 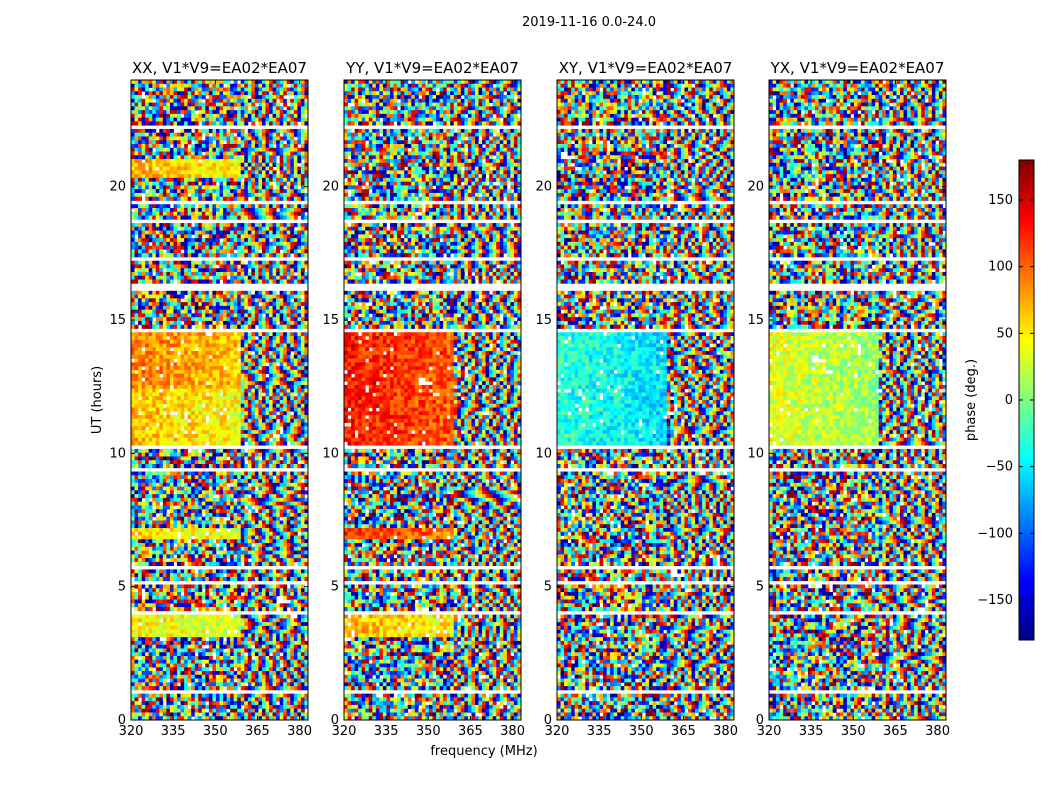 I want to click on panel-title: YX, V1*V9=EA02*EA07, so click(x=857, y=68).